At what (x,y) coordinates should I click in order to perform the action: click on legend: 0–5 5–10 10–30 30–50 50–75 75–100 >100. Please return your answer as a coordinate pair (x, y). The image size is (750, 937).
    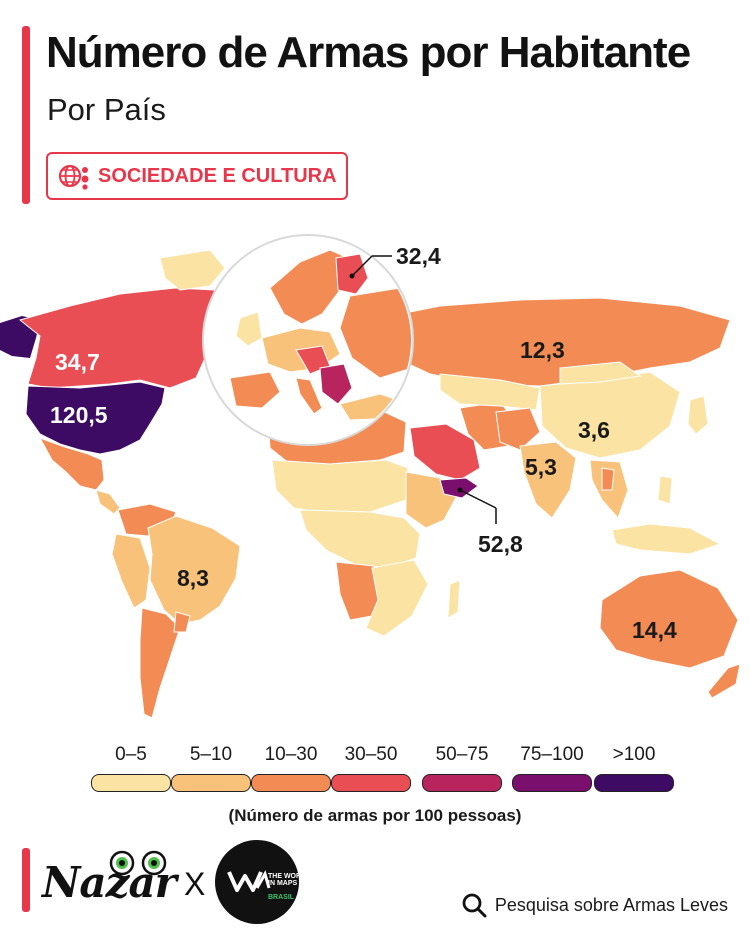
    Looking at the image, I should click on (375, 772).